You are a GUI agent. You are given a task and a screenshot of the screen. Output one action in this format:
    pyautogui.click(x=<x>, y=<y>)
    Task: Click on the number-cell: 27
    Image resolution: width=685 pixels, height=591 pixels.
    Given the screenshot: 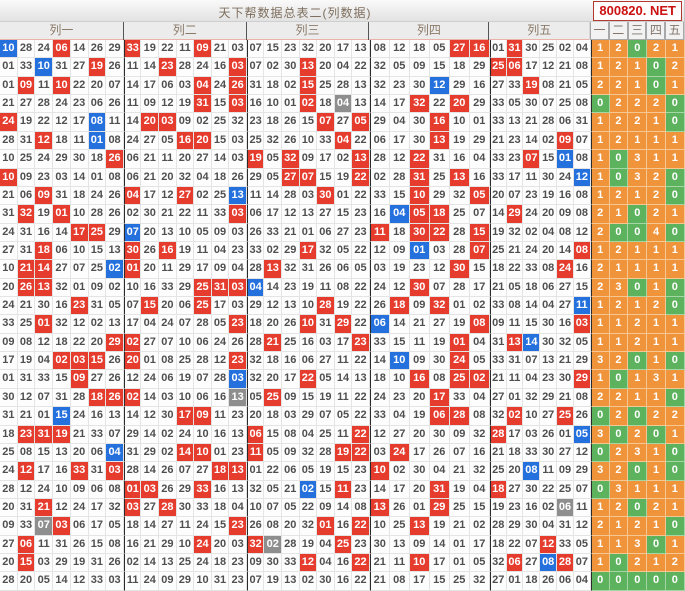 What is the action you would take?
    pyautogui.click(x=168, y=526)
    